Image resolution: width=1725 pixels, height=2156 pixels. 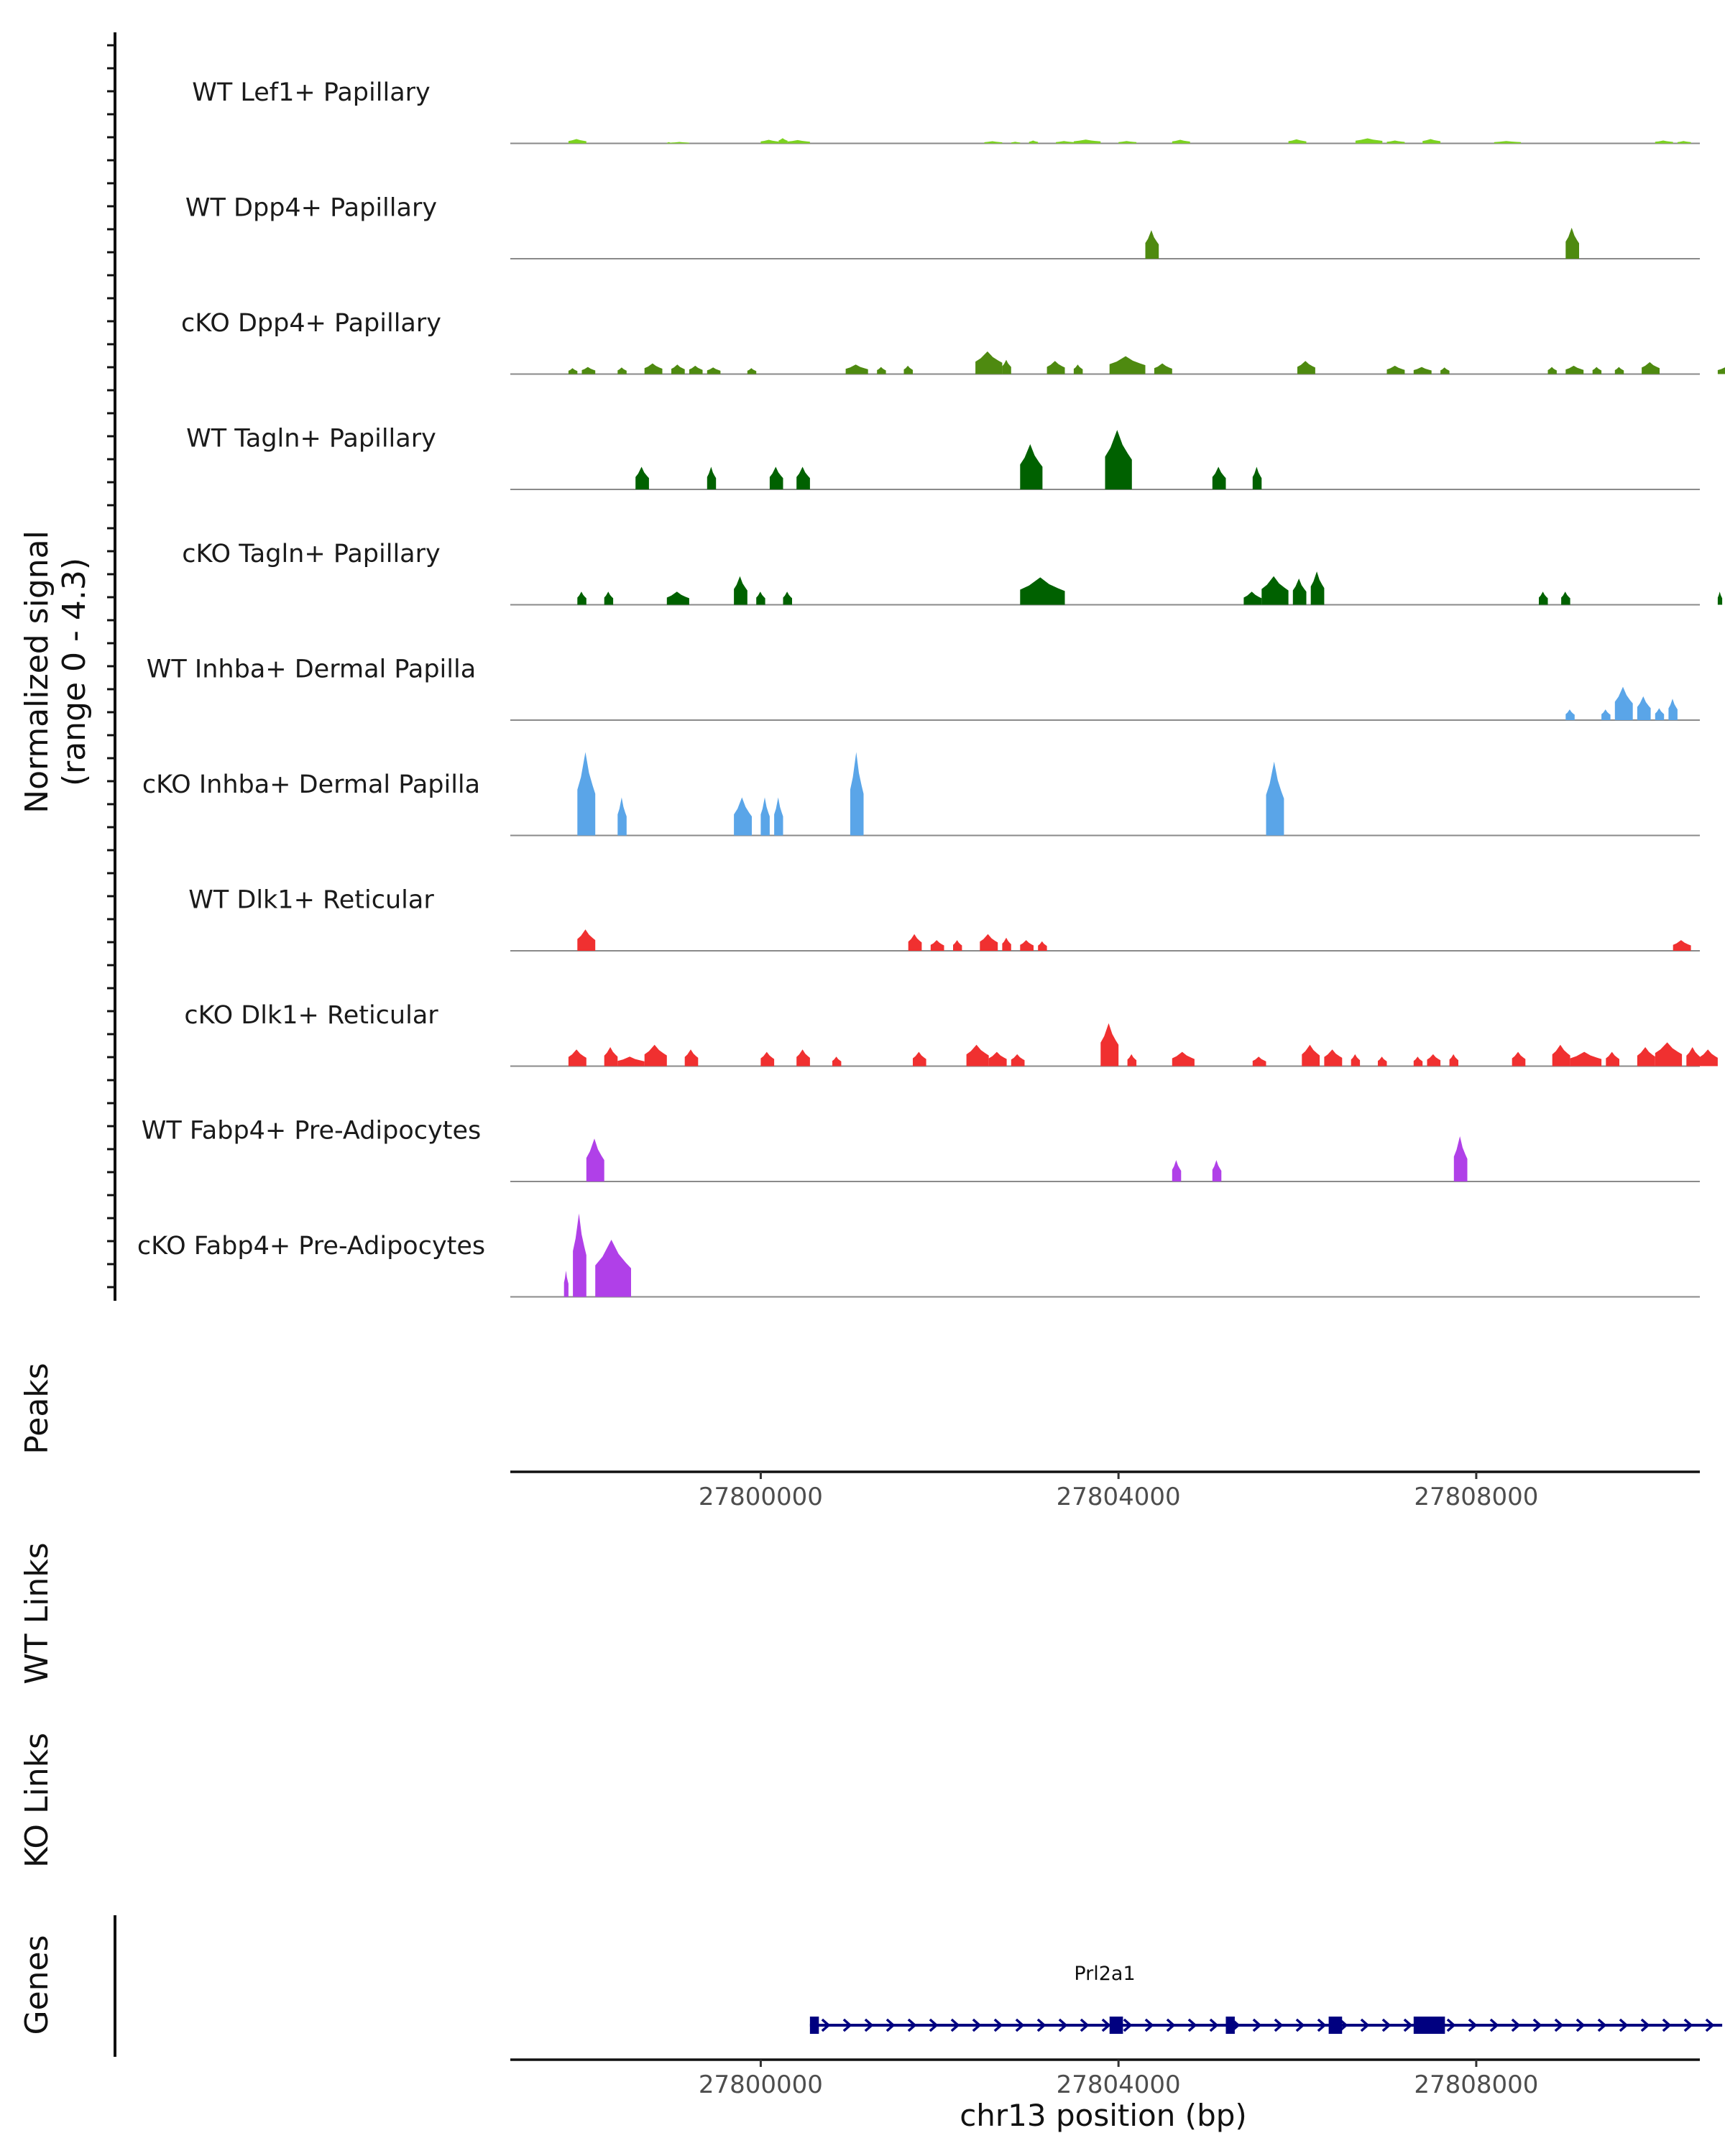 What do you see at coordinates (1119, 2084) in the screenshot?
I see `genes-x-tick-label: 27804000` at bounding box center [1119, 2084].